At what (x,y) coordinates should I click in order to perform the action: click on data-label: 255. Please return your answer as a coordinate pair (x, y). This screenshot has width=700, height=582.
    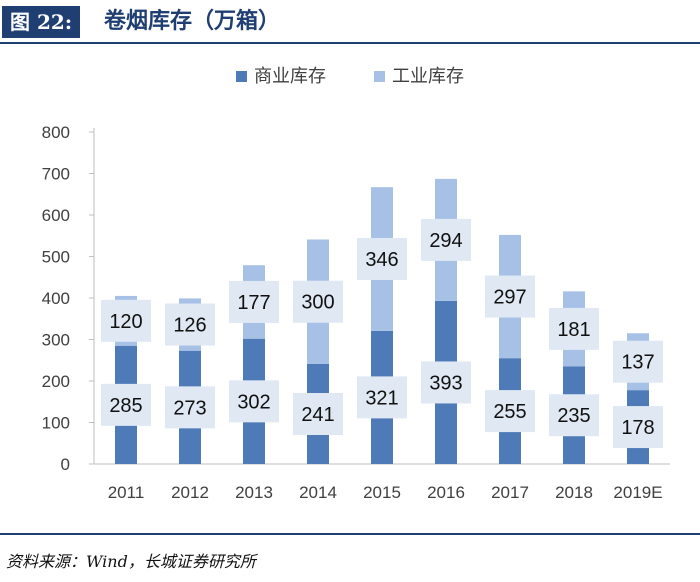
    Looking at the image, I should click on (509, 412).